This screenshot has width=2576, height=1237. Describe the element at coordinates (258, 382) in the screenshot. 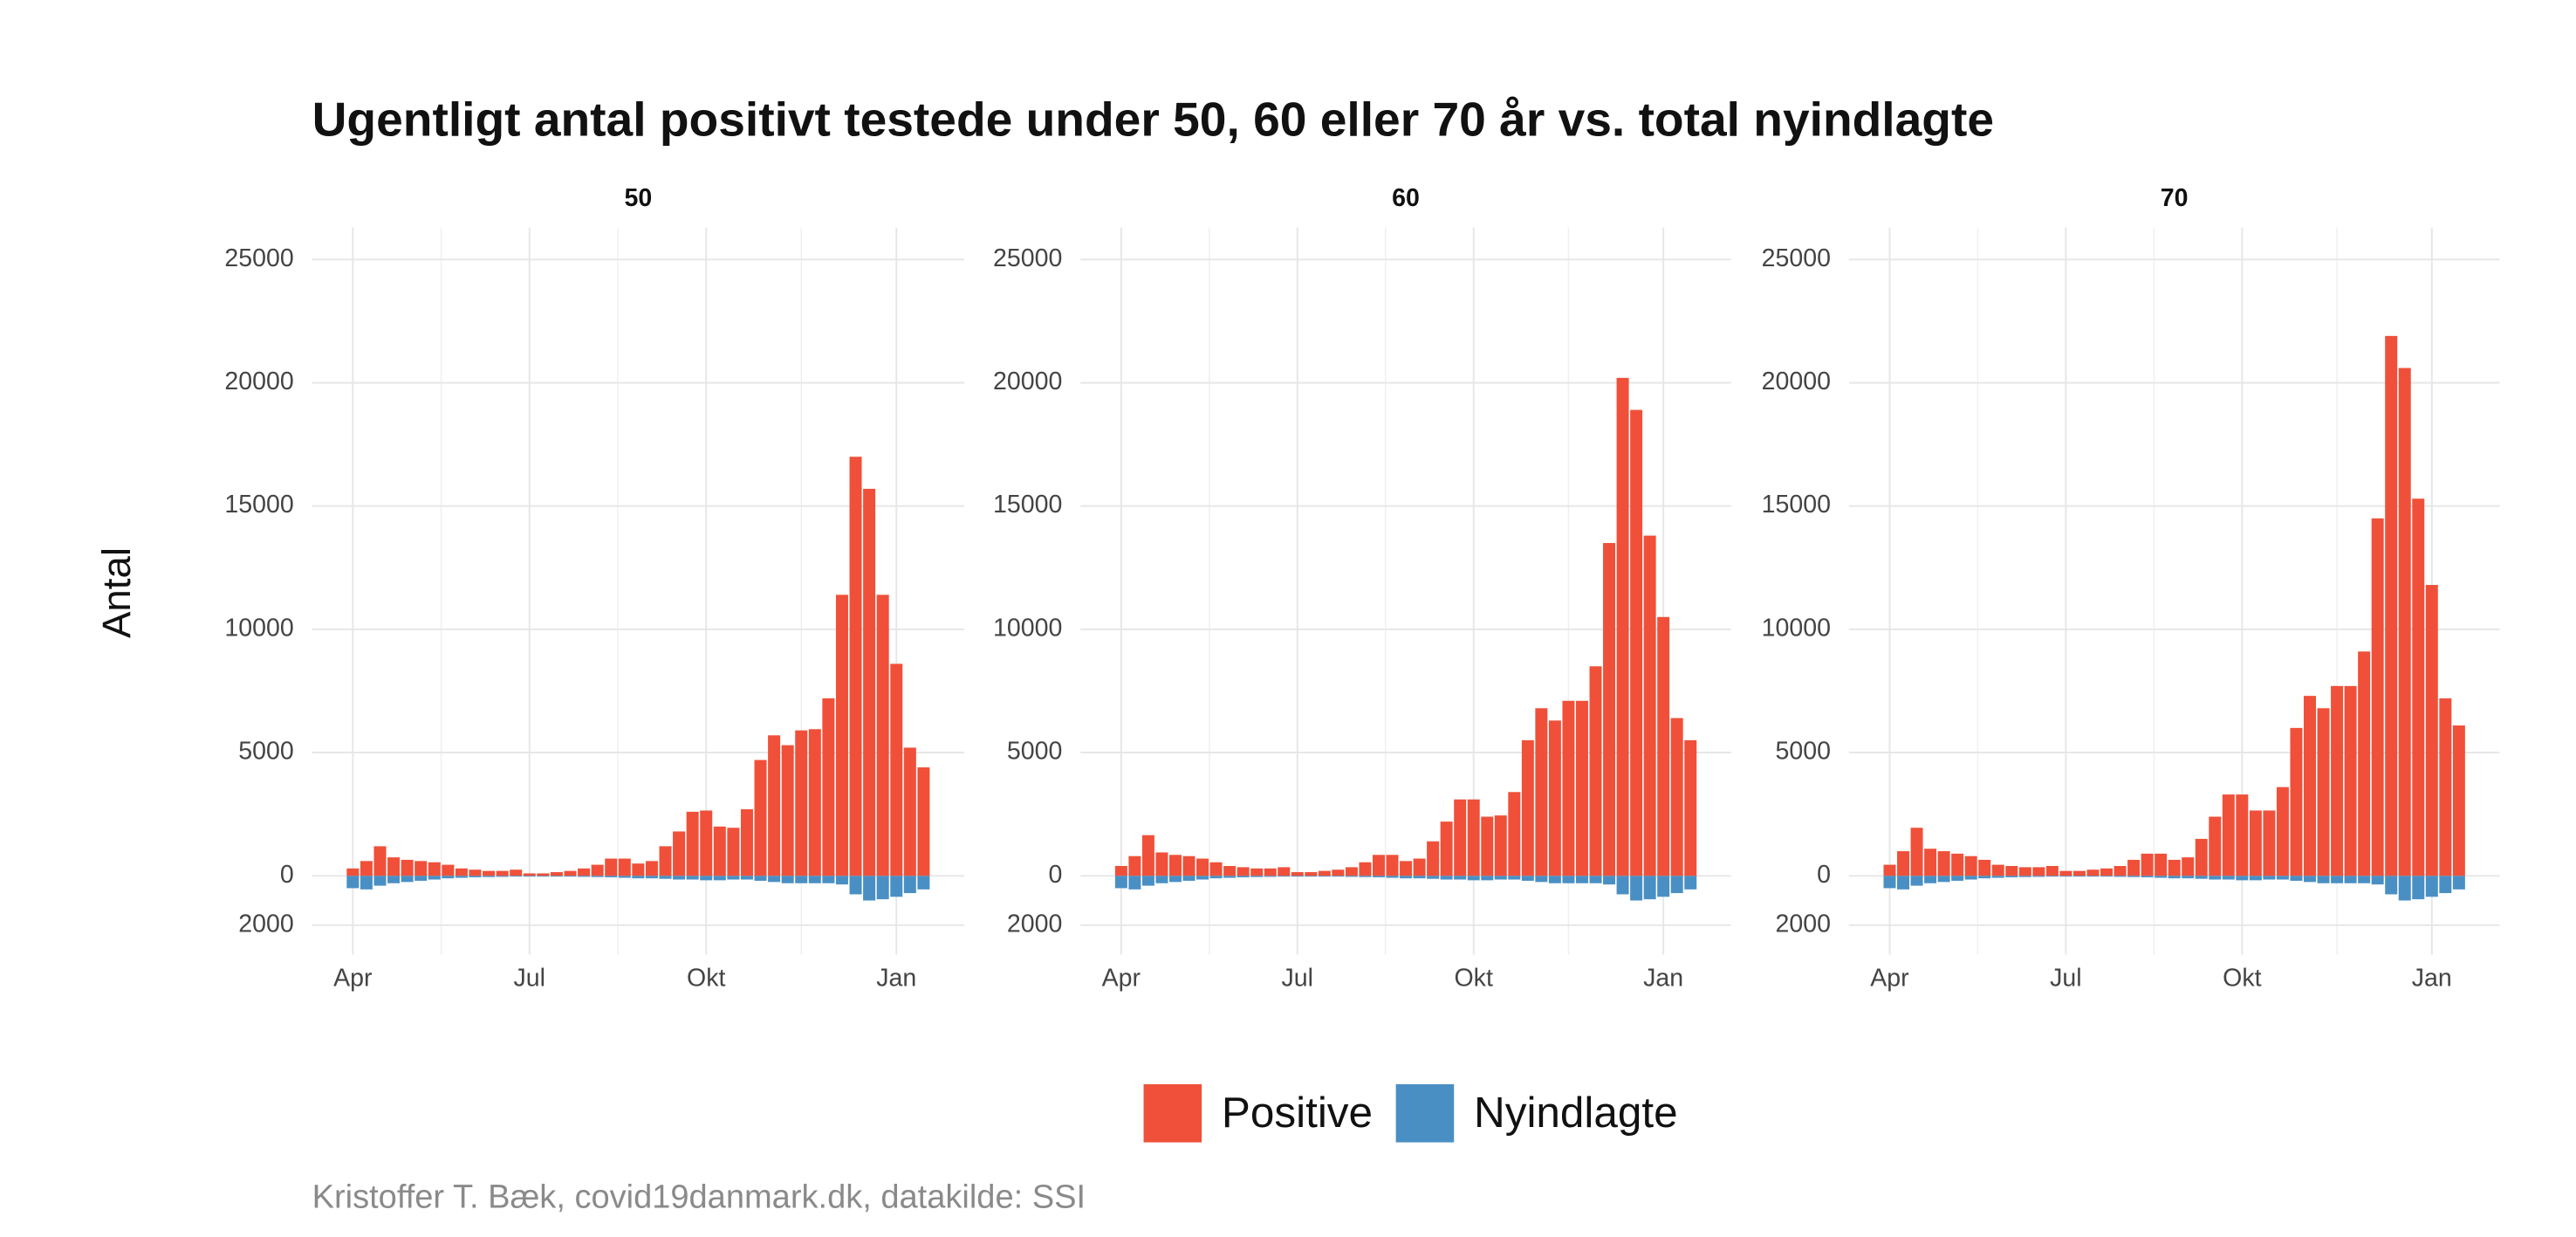

I see `y-tick-label: 20000` at that location.